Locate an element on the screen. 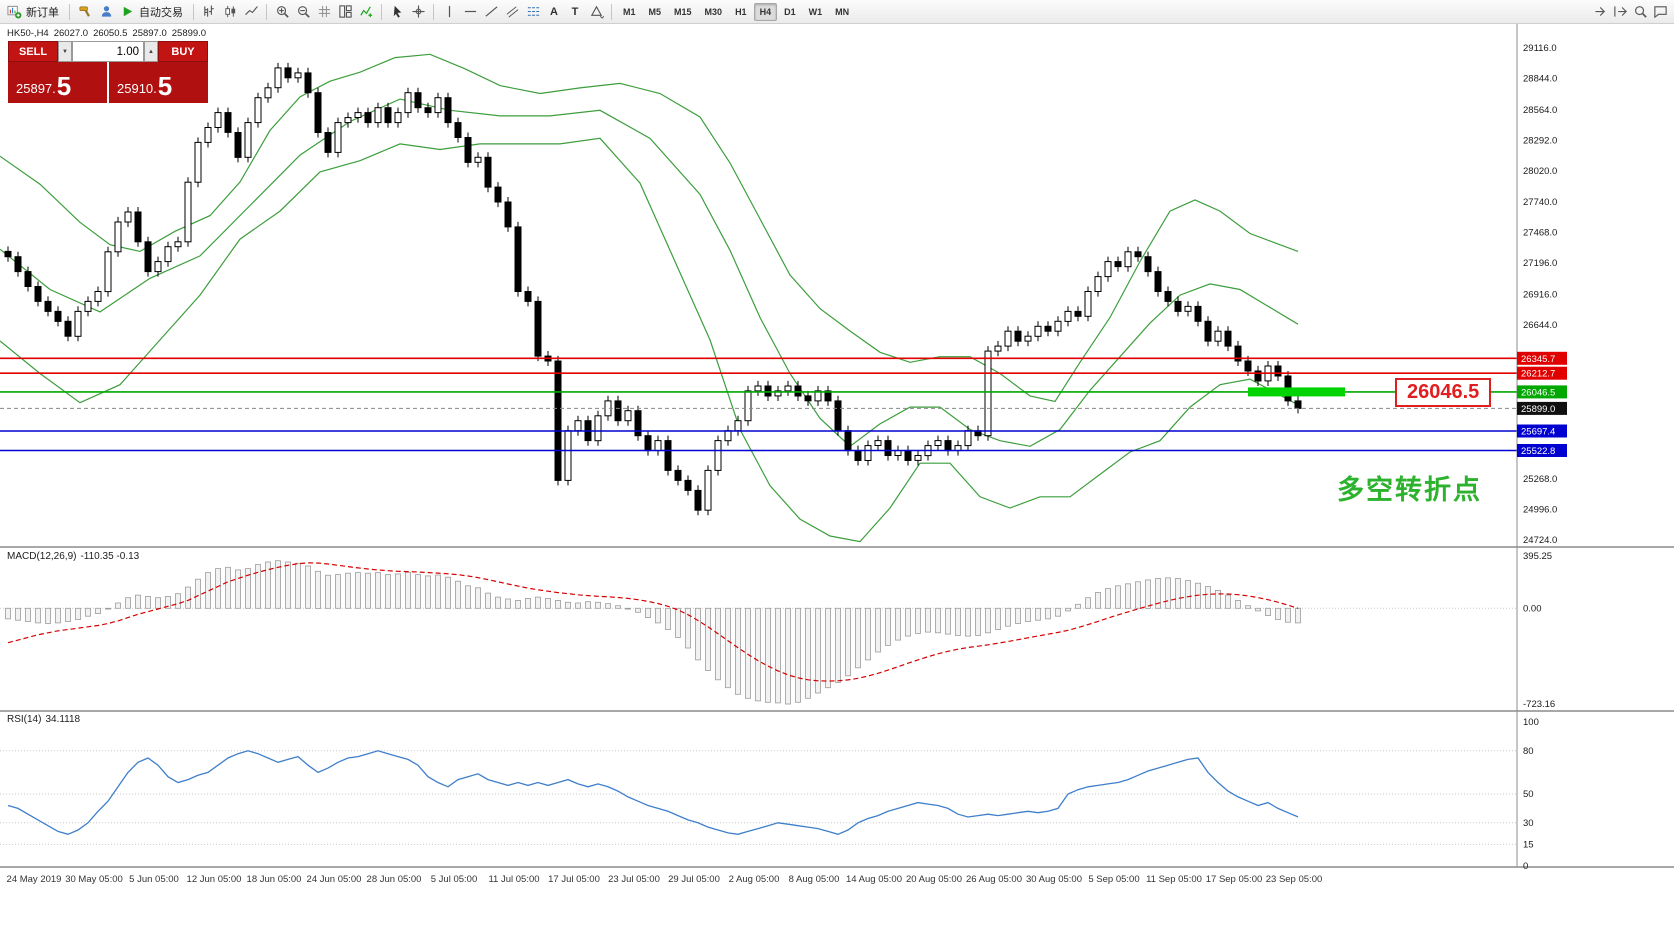 The width and height of the screenshot is (1674, 949). timeframe-m30: M30 is located at coordinates (713, 11).